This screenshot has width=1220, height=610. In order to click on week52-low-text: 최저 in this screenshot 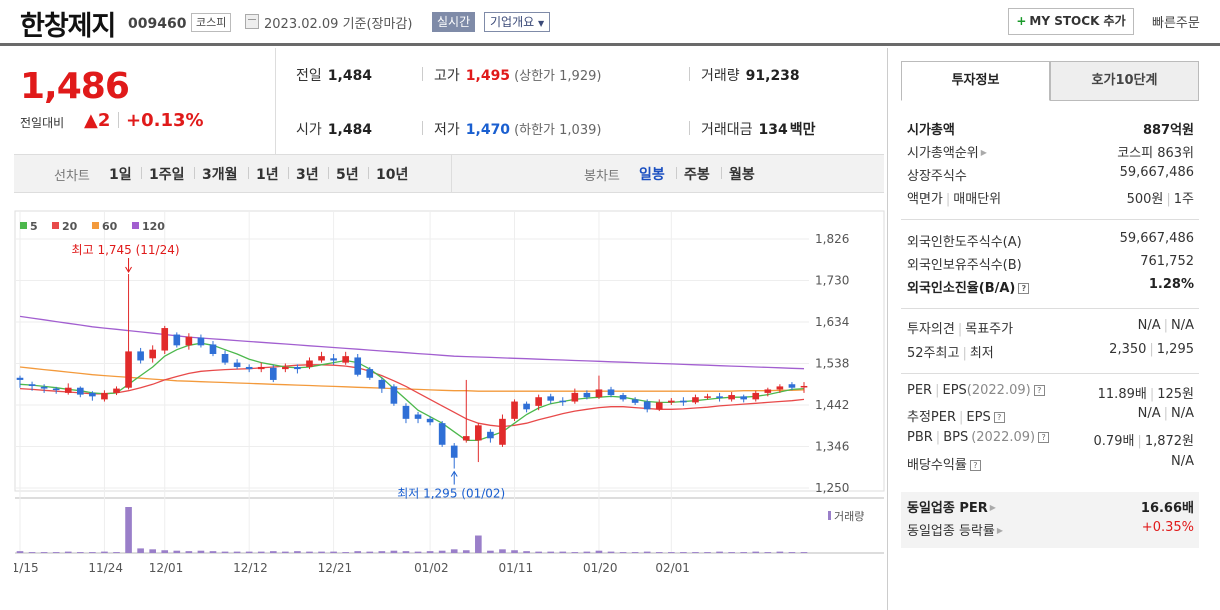, I will do `click(981, 353)`.